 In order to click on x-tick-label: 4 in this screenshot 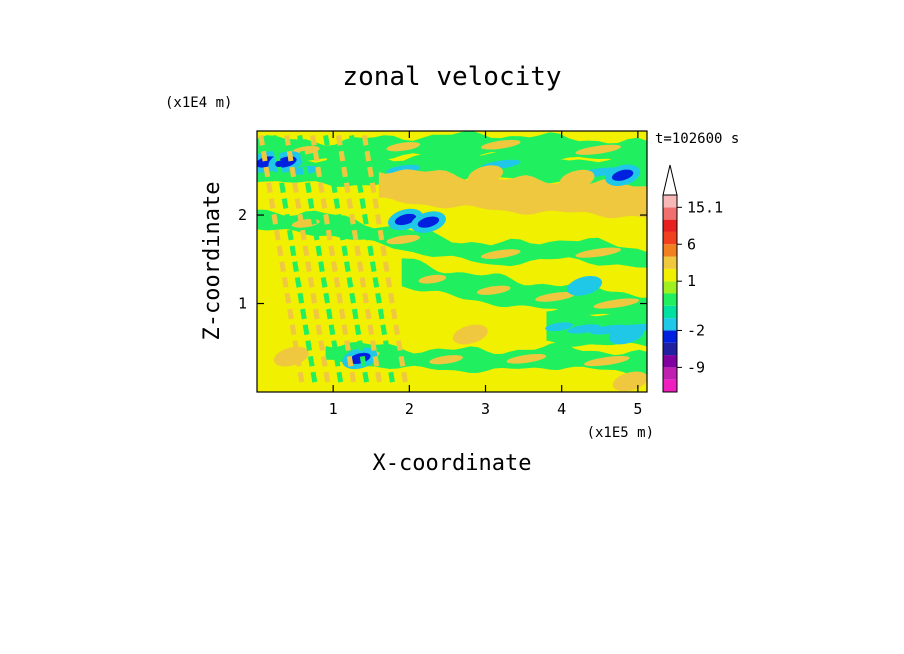, I will do `click(561, 409)`.